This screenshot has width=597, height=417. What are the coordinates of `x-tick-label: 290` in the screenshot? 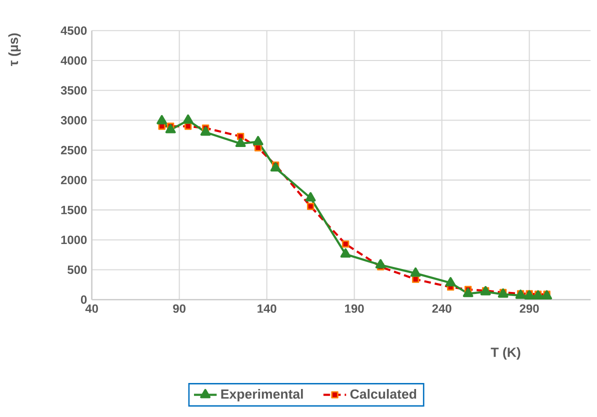 It's located at (529, 308).